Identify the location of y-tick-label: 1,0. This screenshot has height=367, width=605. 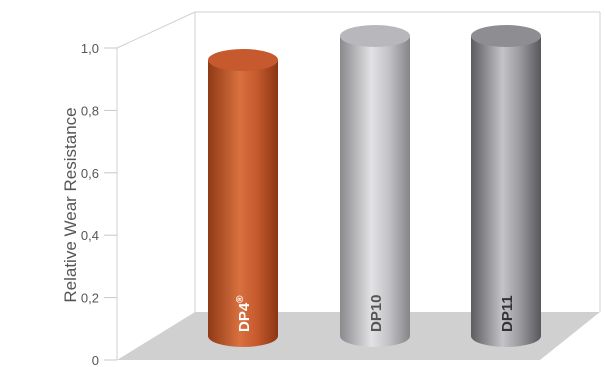
(90, 48).